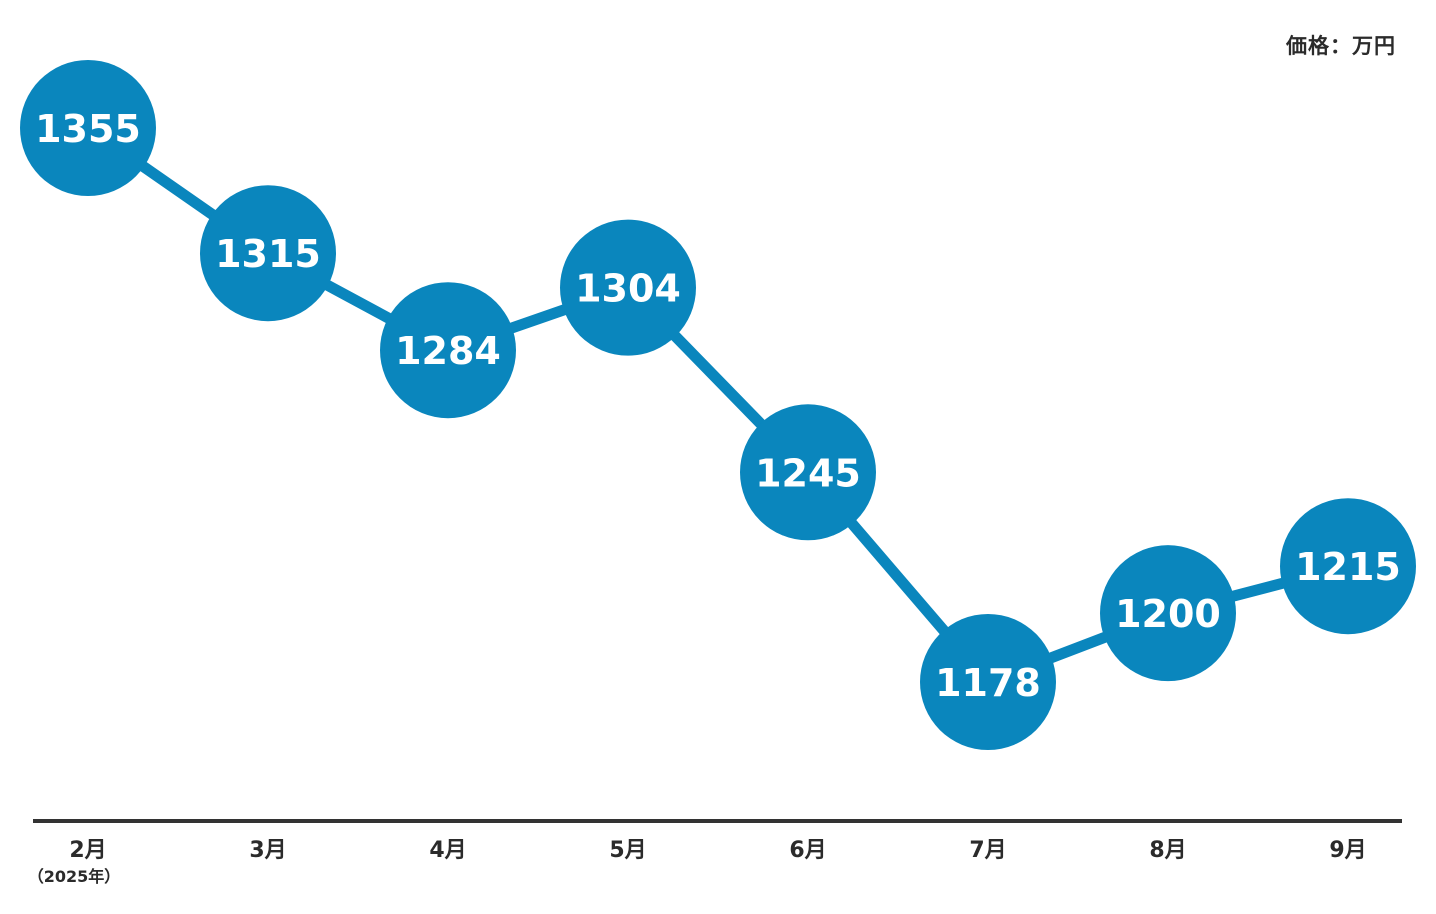 This screenshot has width=1436, height=914. Describe the element at coordinates (267, 850) in the screenshot. I see `x-tick-label-2: 3月` at that location.